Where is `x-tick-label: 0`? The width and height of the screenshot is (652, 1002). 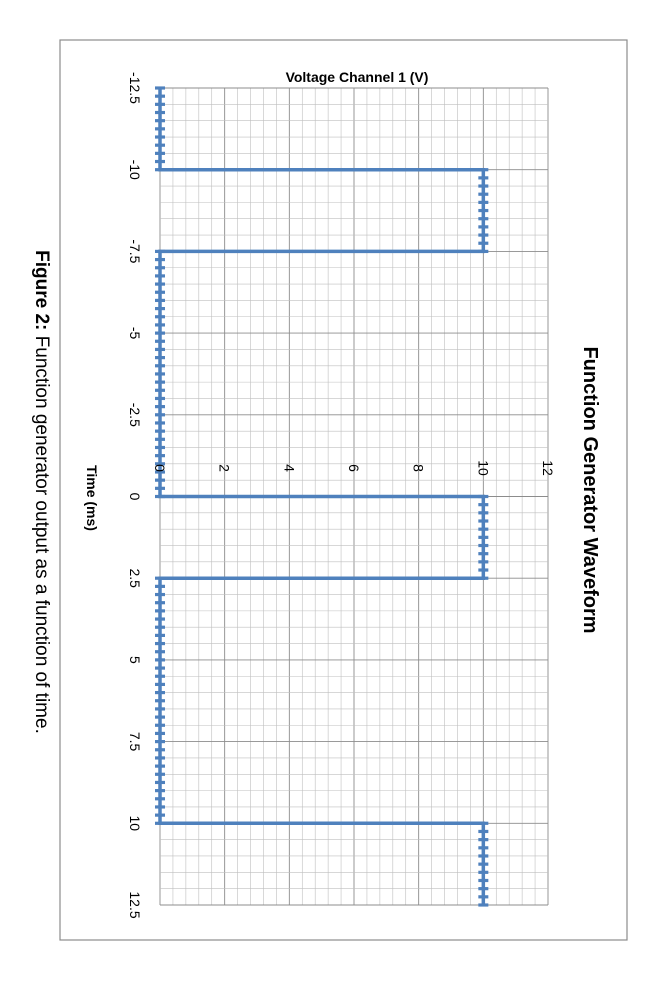
x-tick-label: 0 is located at coordinates (135, 497).